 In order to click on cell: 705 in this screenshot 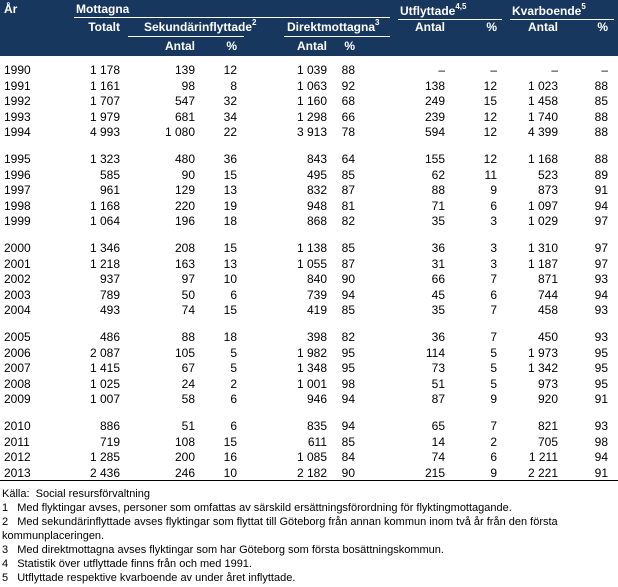, I will do `click(547, 441)`.